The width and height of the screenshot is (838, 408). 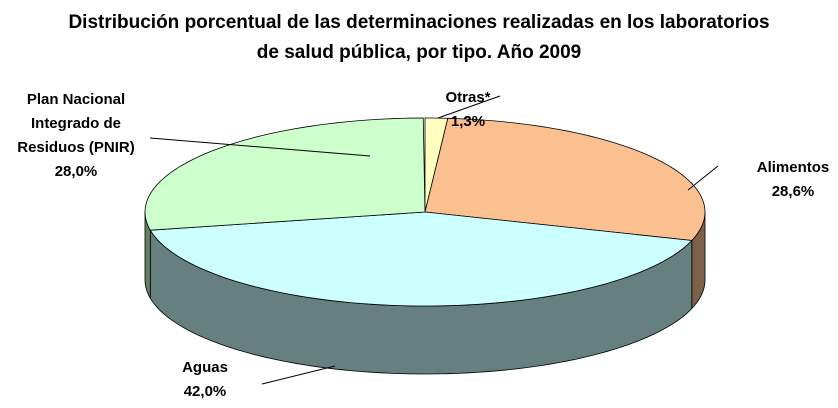 I want to click on slice-value-label: 42,0%, so click(x=205, y=391).